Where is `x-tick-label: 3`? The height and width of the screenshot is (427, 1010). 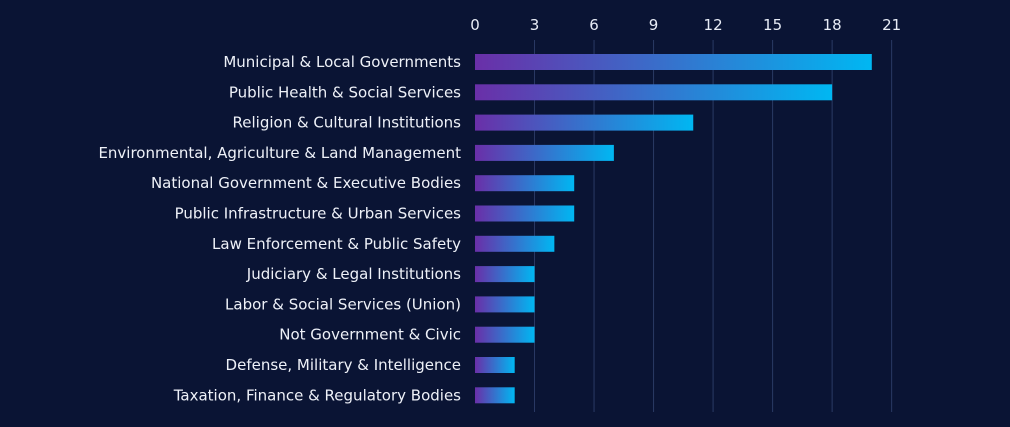 x-tick-label: 3 is located at coordinates (535, 25).